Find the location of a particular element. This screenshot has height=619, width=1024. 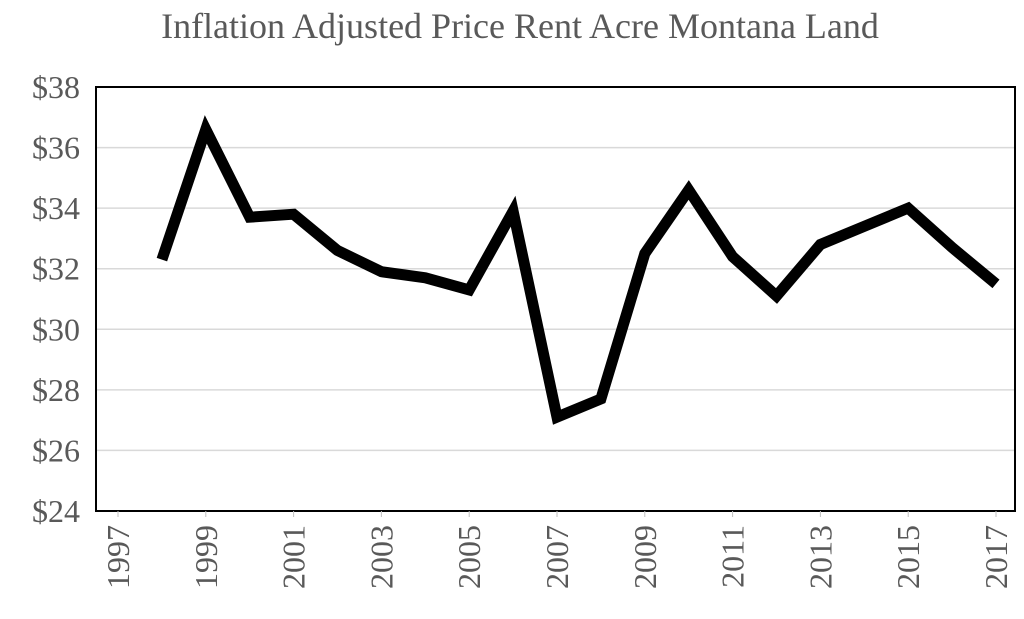

y-tick-label: $24 is located at coordinates (56, 511).